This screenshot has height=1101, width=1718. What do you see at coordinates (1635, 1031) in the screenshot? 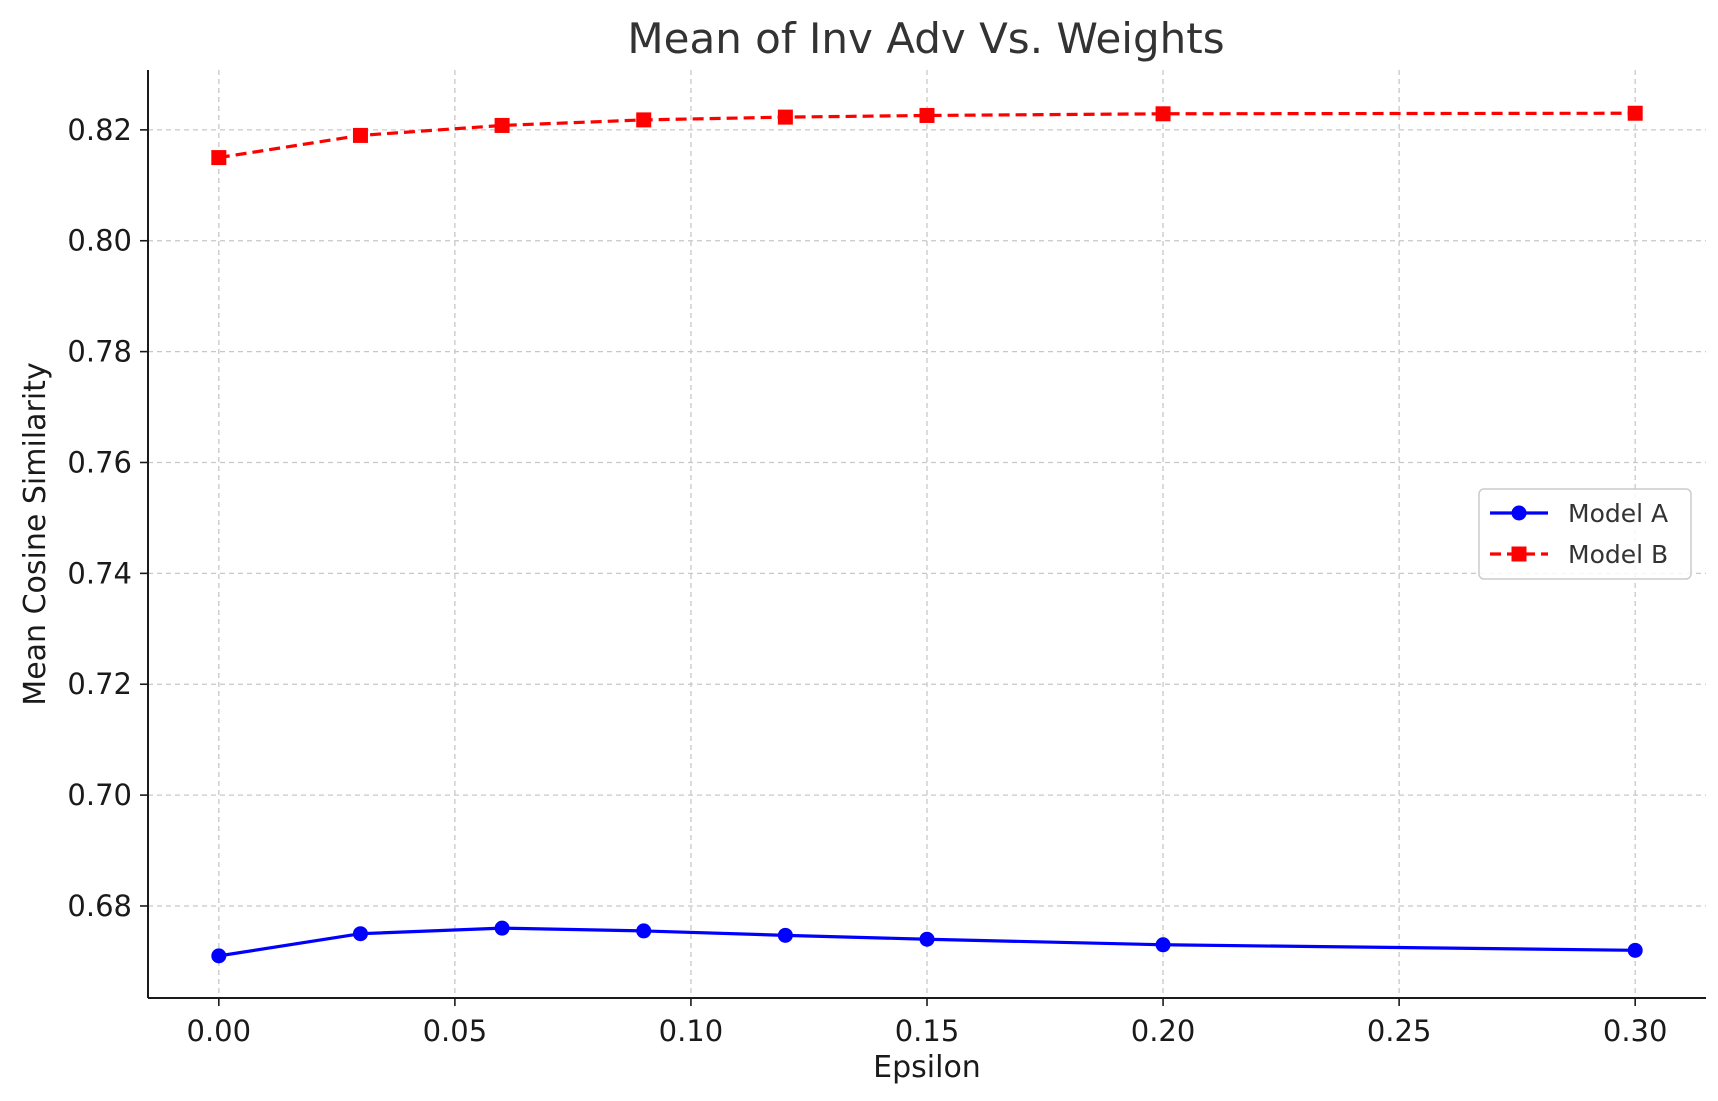
I see `x-tick-label: 0.30` at bounding box center [1635, 1031].